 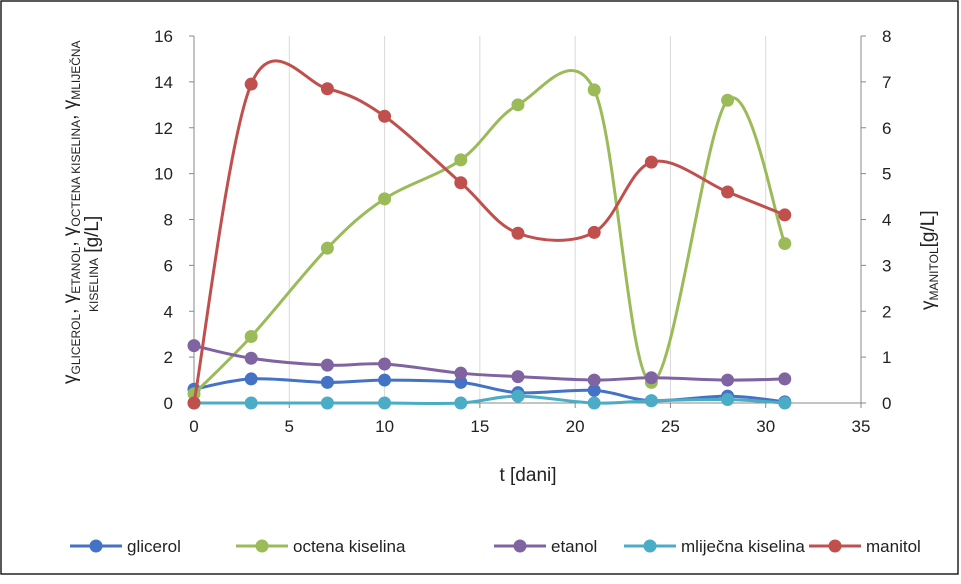 What do you see at coordinates (163, 128) in the screenshot?
I see `y-left-tick-label: 12` at bounding box center [163, 128].